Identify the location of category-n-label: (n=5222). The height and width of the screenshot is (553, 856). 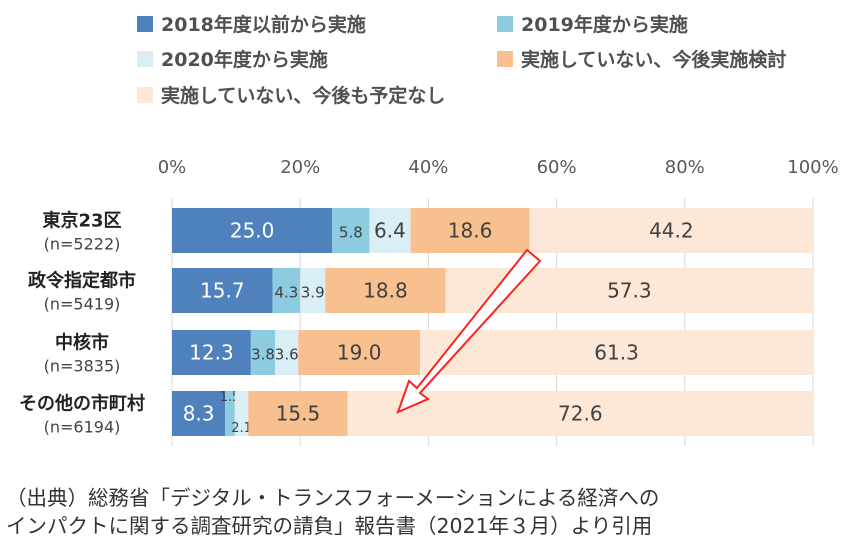
(82, 244).